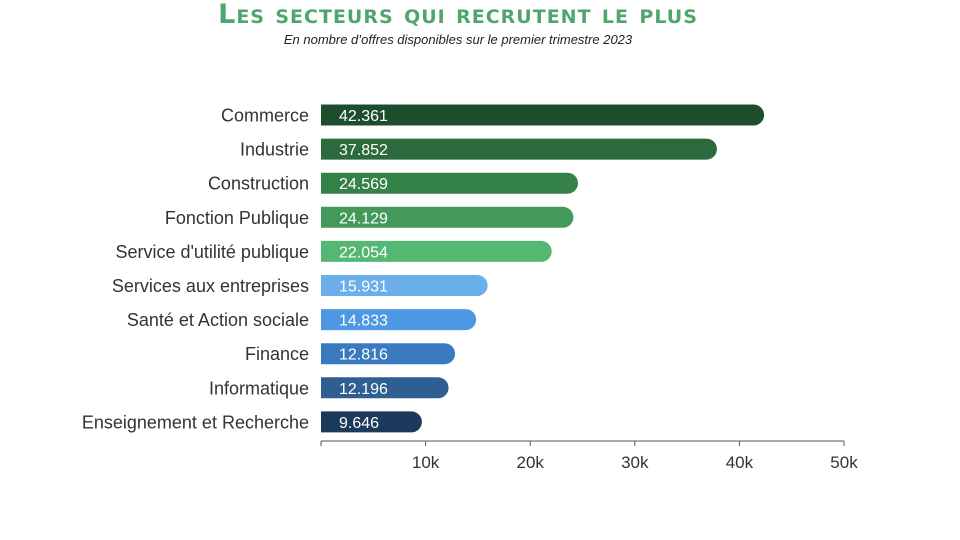 The height and width of the screenshot is (540, 960). What do you see at coordinates (210, 286) in the screenshot?
I see `category-label: Services aux entreprises` at bounding box center [210, 286].